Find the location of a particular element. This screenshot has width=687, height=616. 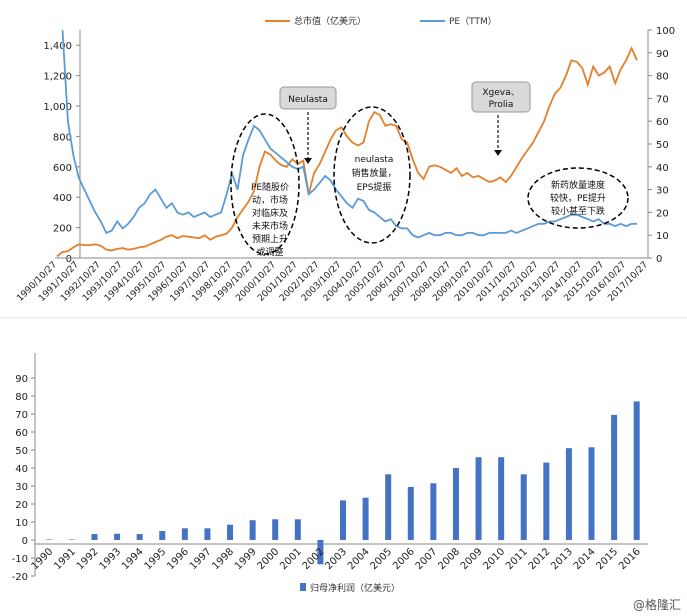

bottom-x-tick-label: 2004 is located at coordinates (359, 559).